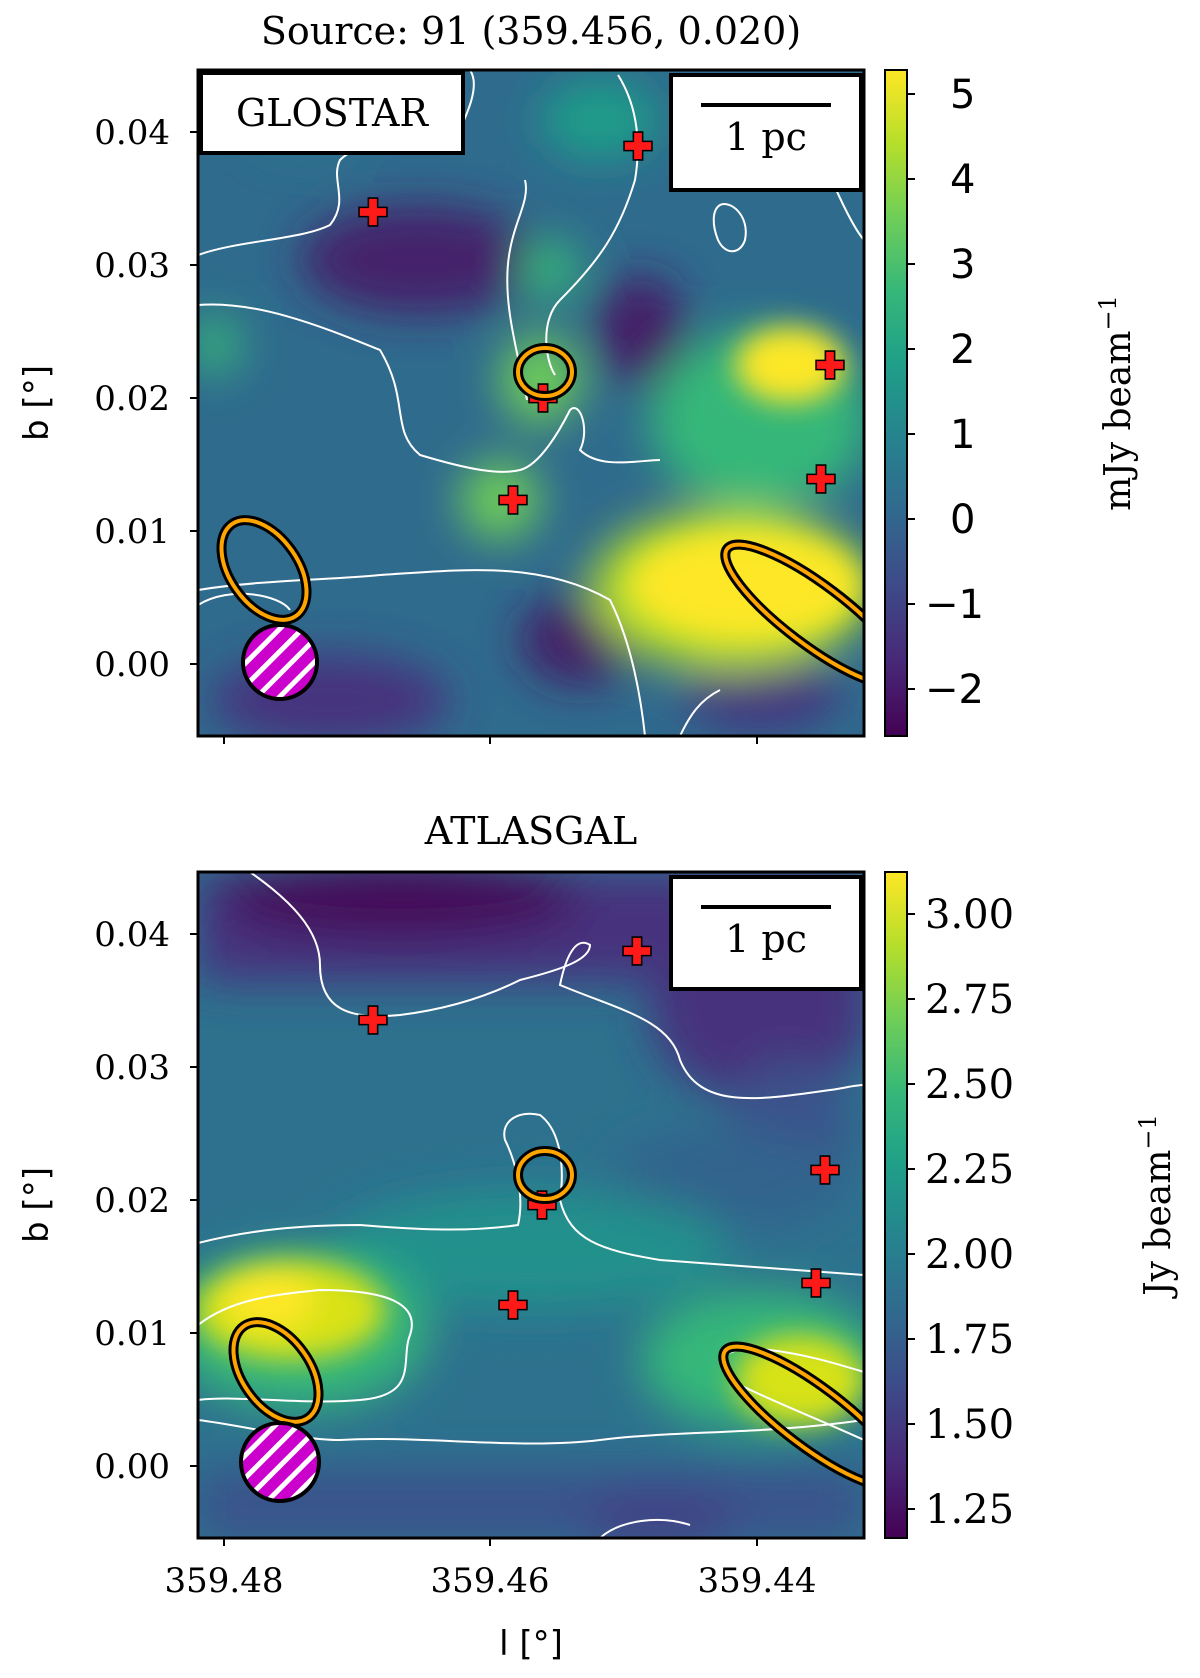  I want to click on cbar-tick-label: −1, so click(954, 605).